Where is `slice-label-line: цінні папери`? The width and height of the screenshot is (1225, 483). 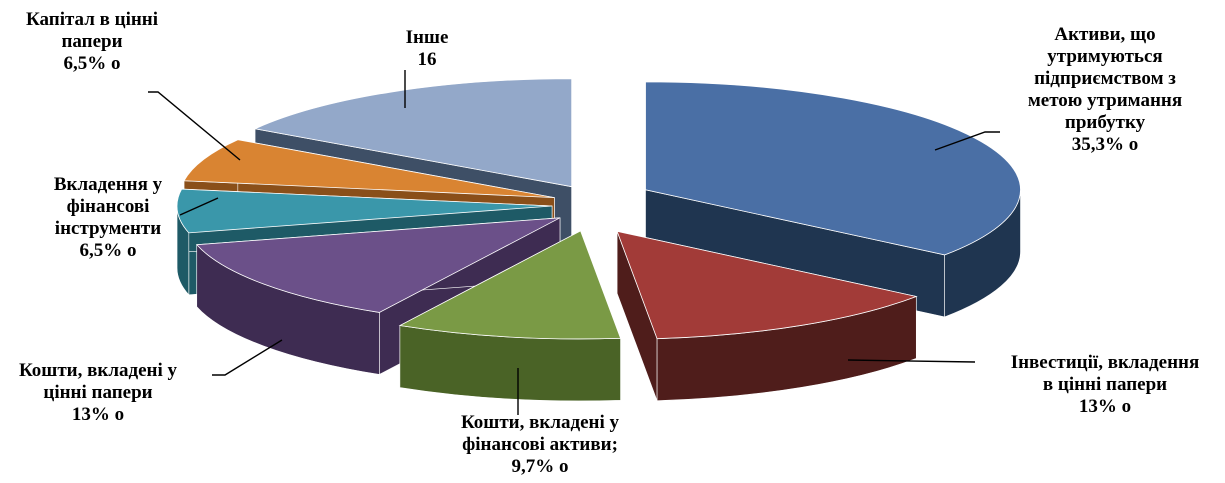 slice-label-line: цінні папери is located at coordinates (97, 392).